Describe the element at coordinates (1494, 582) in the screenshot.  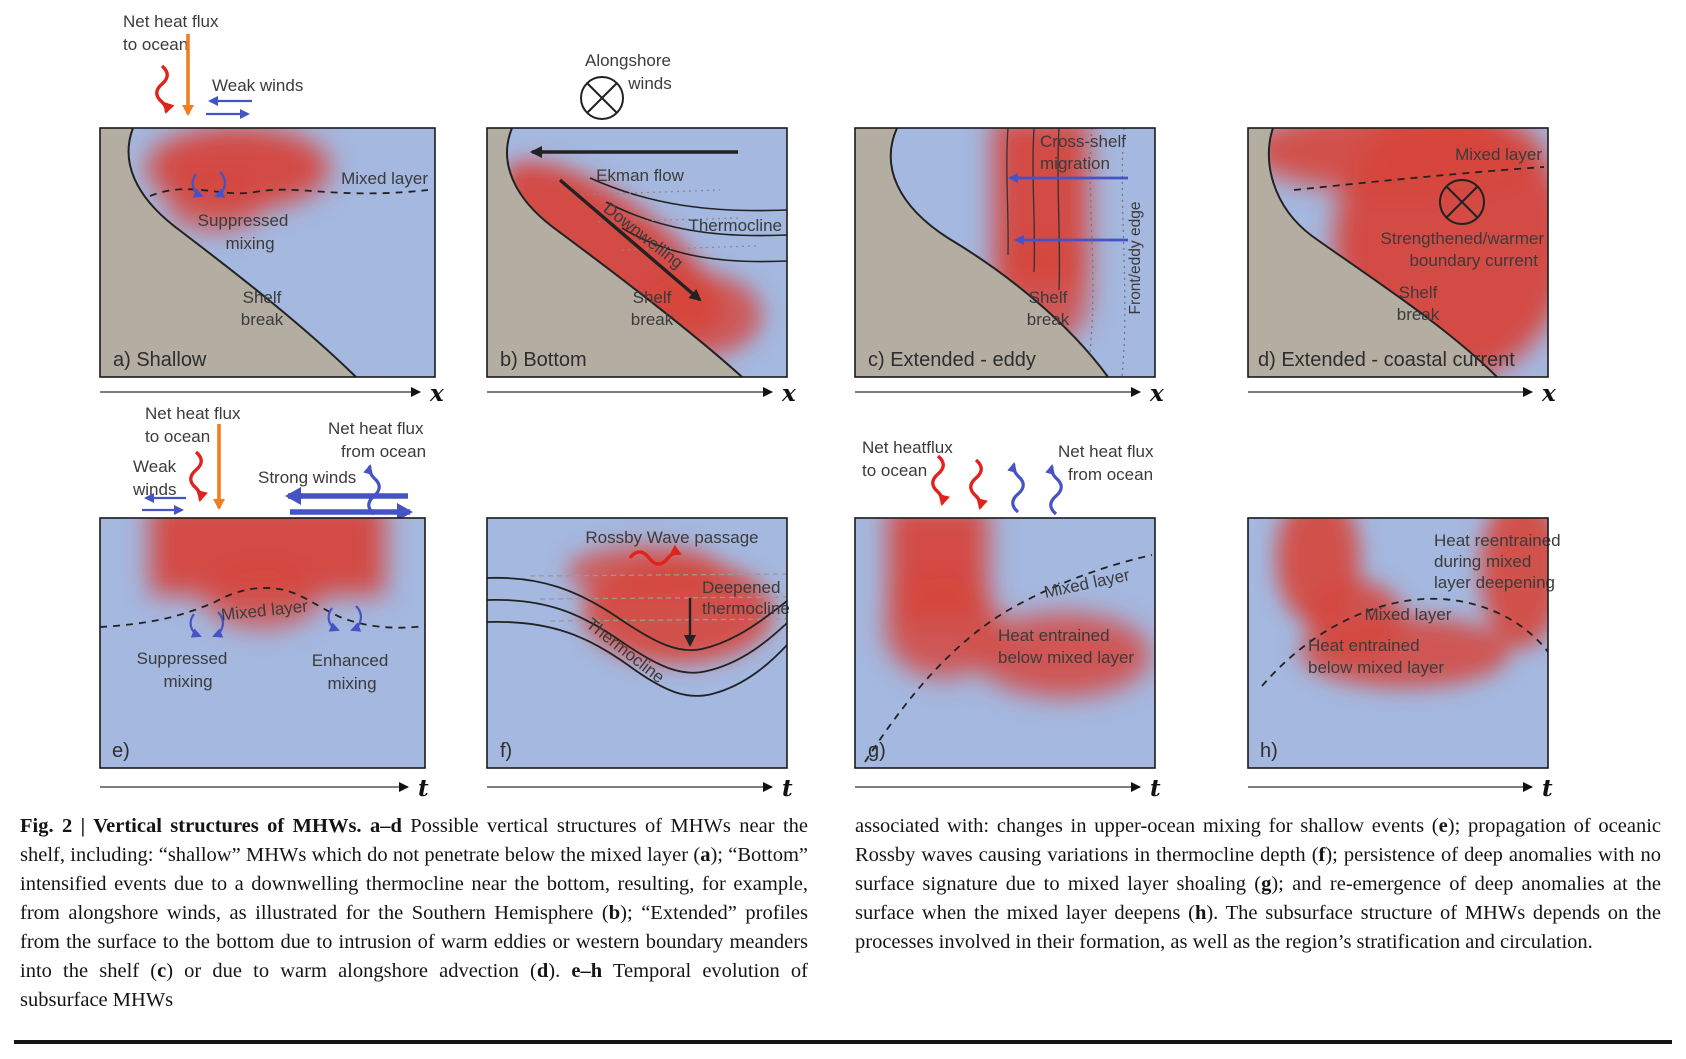
I see `panel-h-reentrained-label3: layer deepening` at that location.